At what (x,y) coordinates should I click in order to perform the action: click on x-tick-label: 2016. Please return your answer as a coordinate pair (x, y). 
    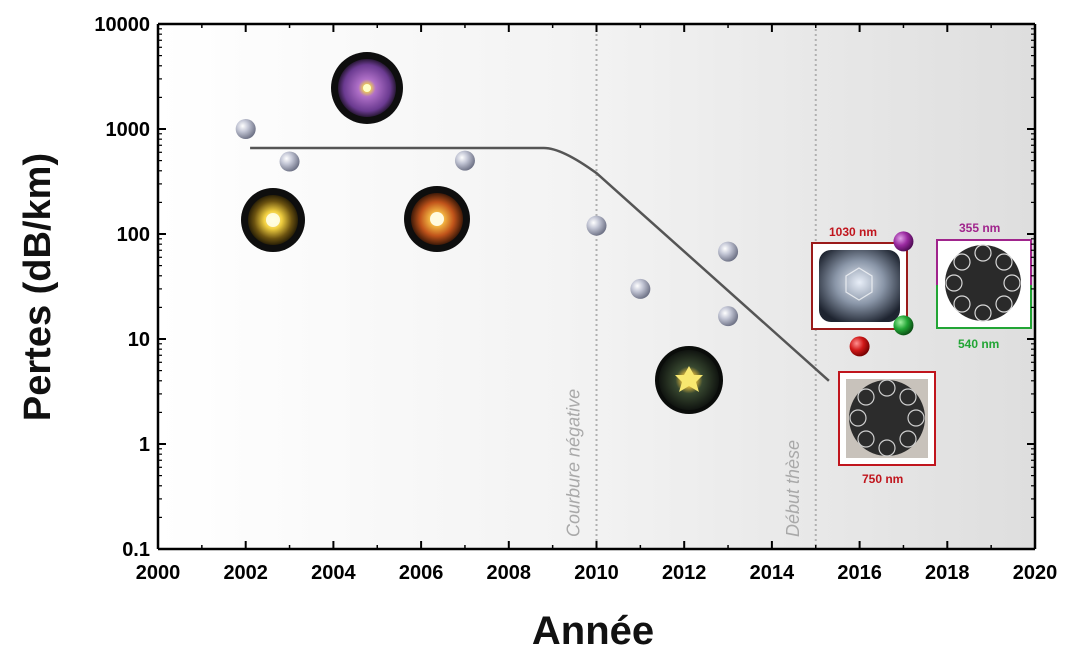
    Looking at the image, I should click on (859, 573).